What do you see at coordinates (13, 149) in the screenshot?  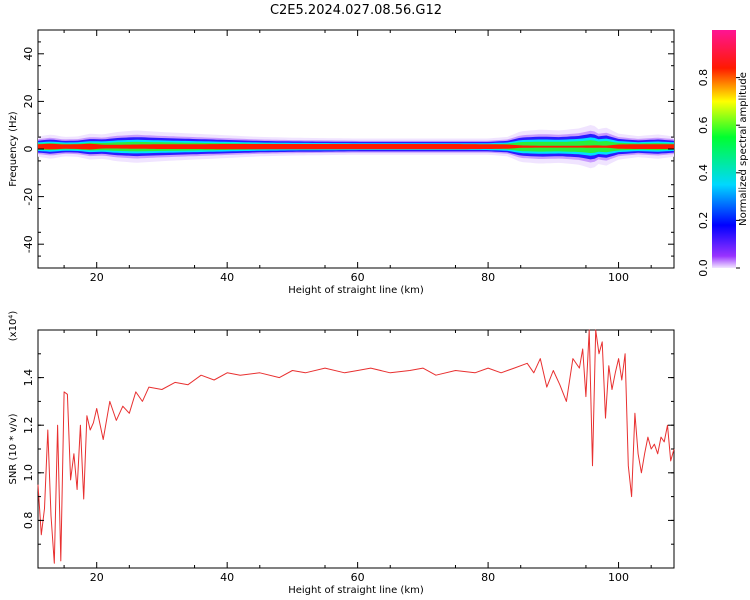 I see `spectrogram-y-axis-label: Frequency (Hz)` at bounding box center [13, 149].